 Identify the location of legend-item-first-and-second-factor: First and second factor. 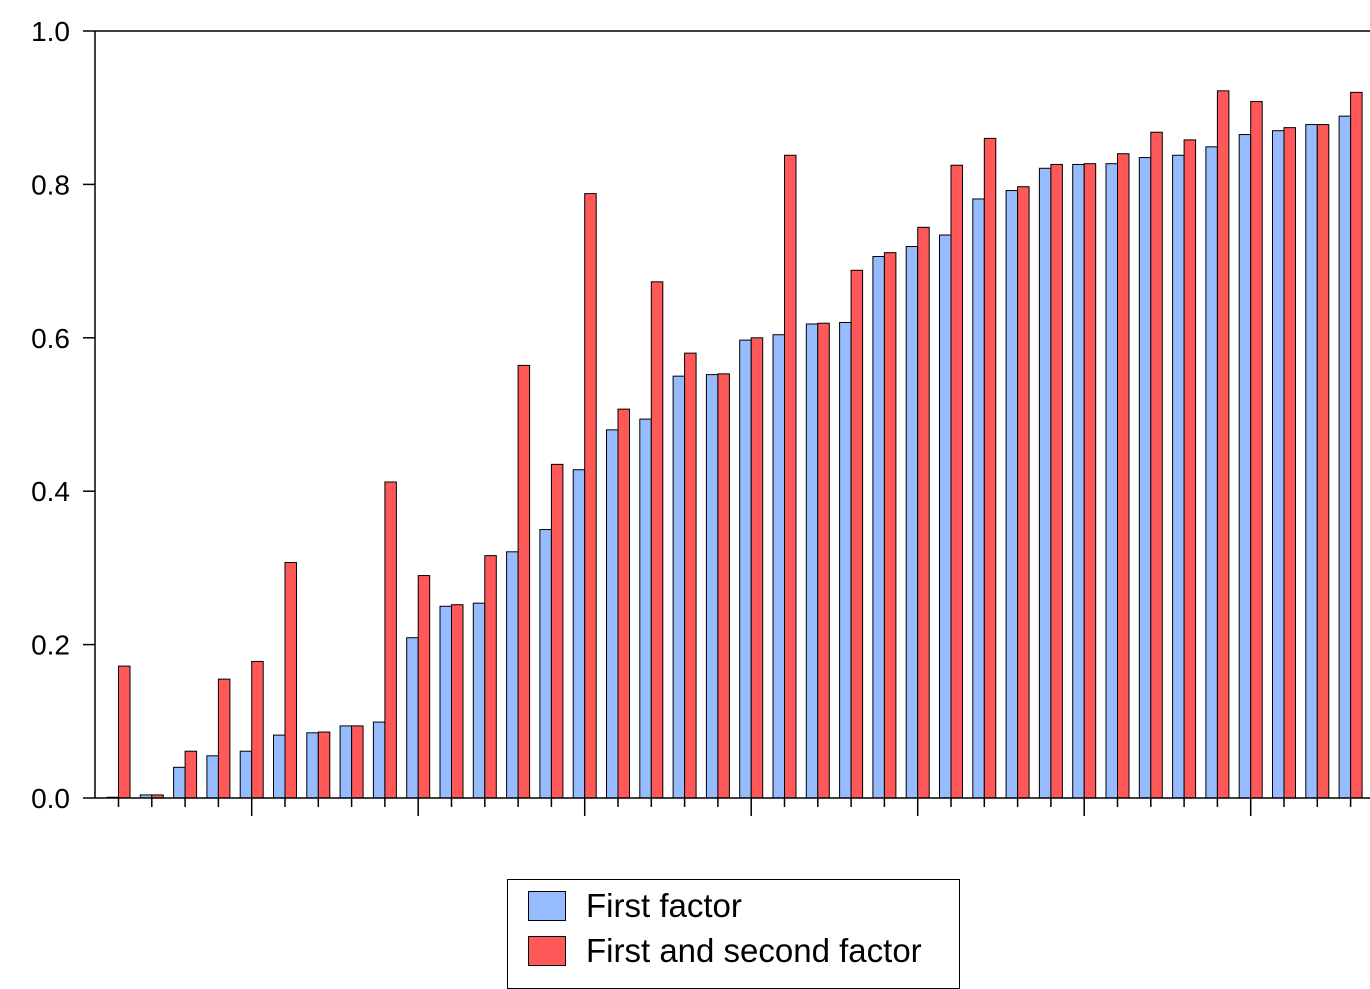
(725, 950).